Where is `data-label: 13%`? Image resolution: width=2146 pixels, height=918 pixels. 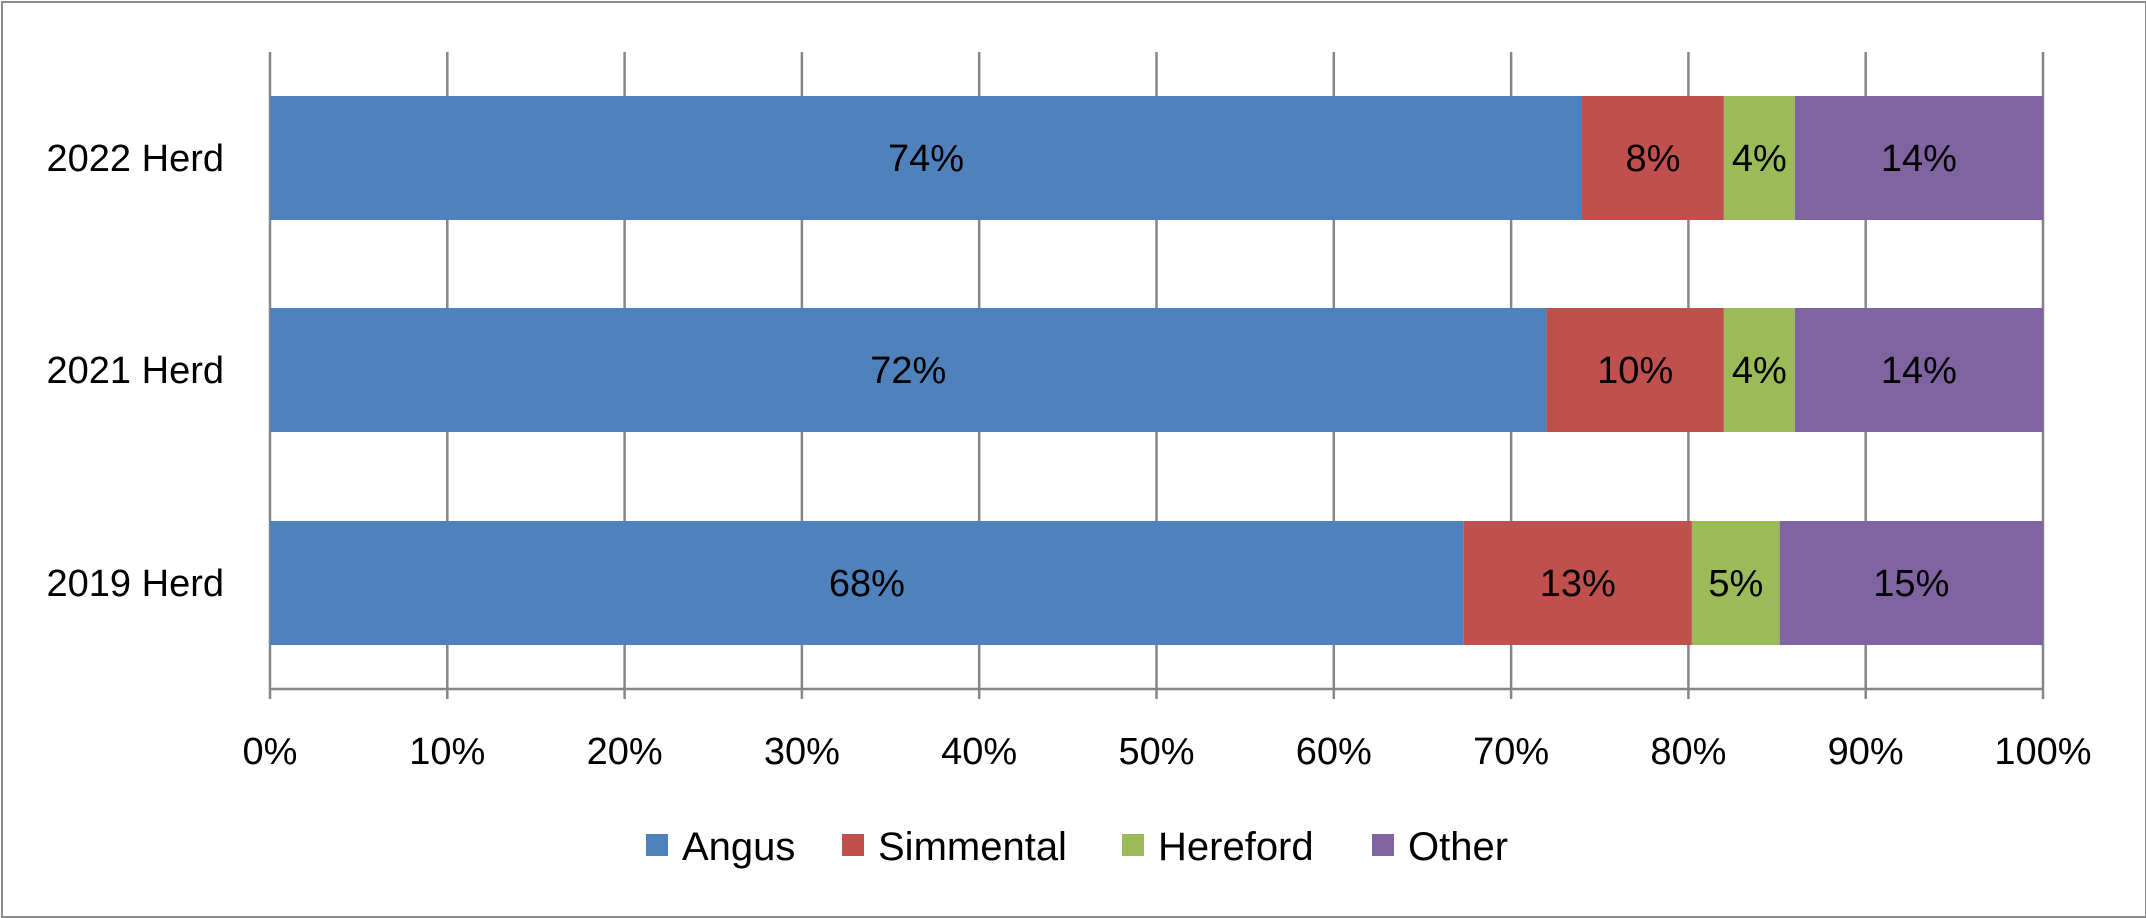
data-label: 13% is located at coordinates (1578, 584).